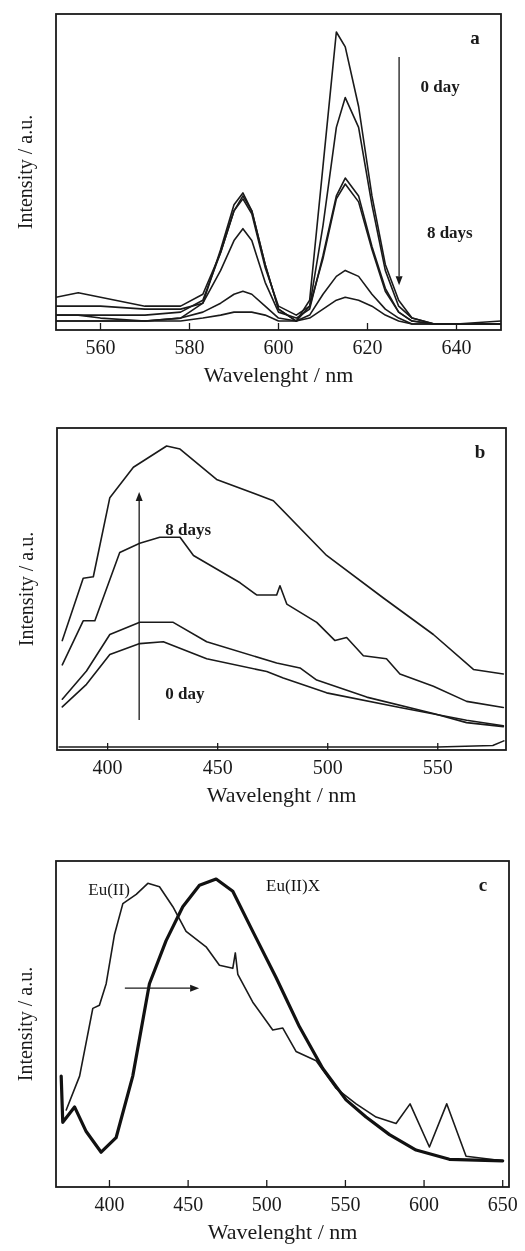 Image resolution: width=525 pixels, height=1251 pixels. What do you see at coordinates (189, 347) in the screenshot?
I see `x-tick-label: 580` at bounding box center [189, 347].